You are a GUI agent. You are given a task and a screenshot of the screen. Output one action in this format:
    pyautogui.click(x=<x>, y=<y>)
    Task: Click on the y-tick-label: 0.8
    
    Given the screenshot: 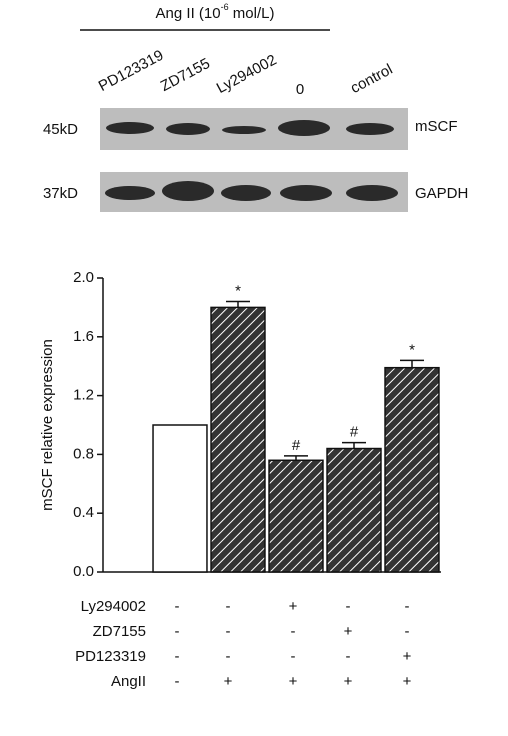 What is the action you would take?
    pyautogui.click(x=83, y=453)
    